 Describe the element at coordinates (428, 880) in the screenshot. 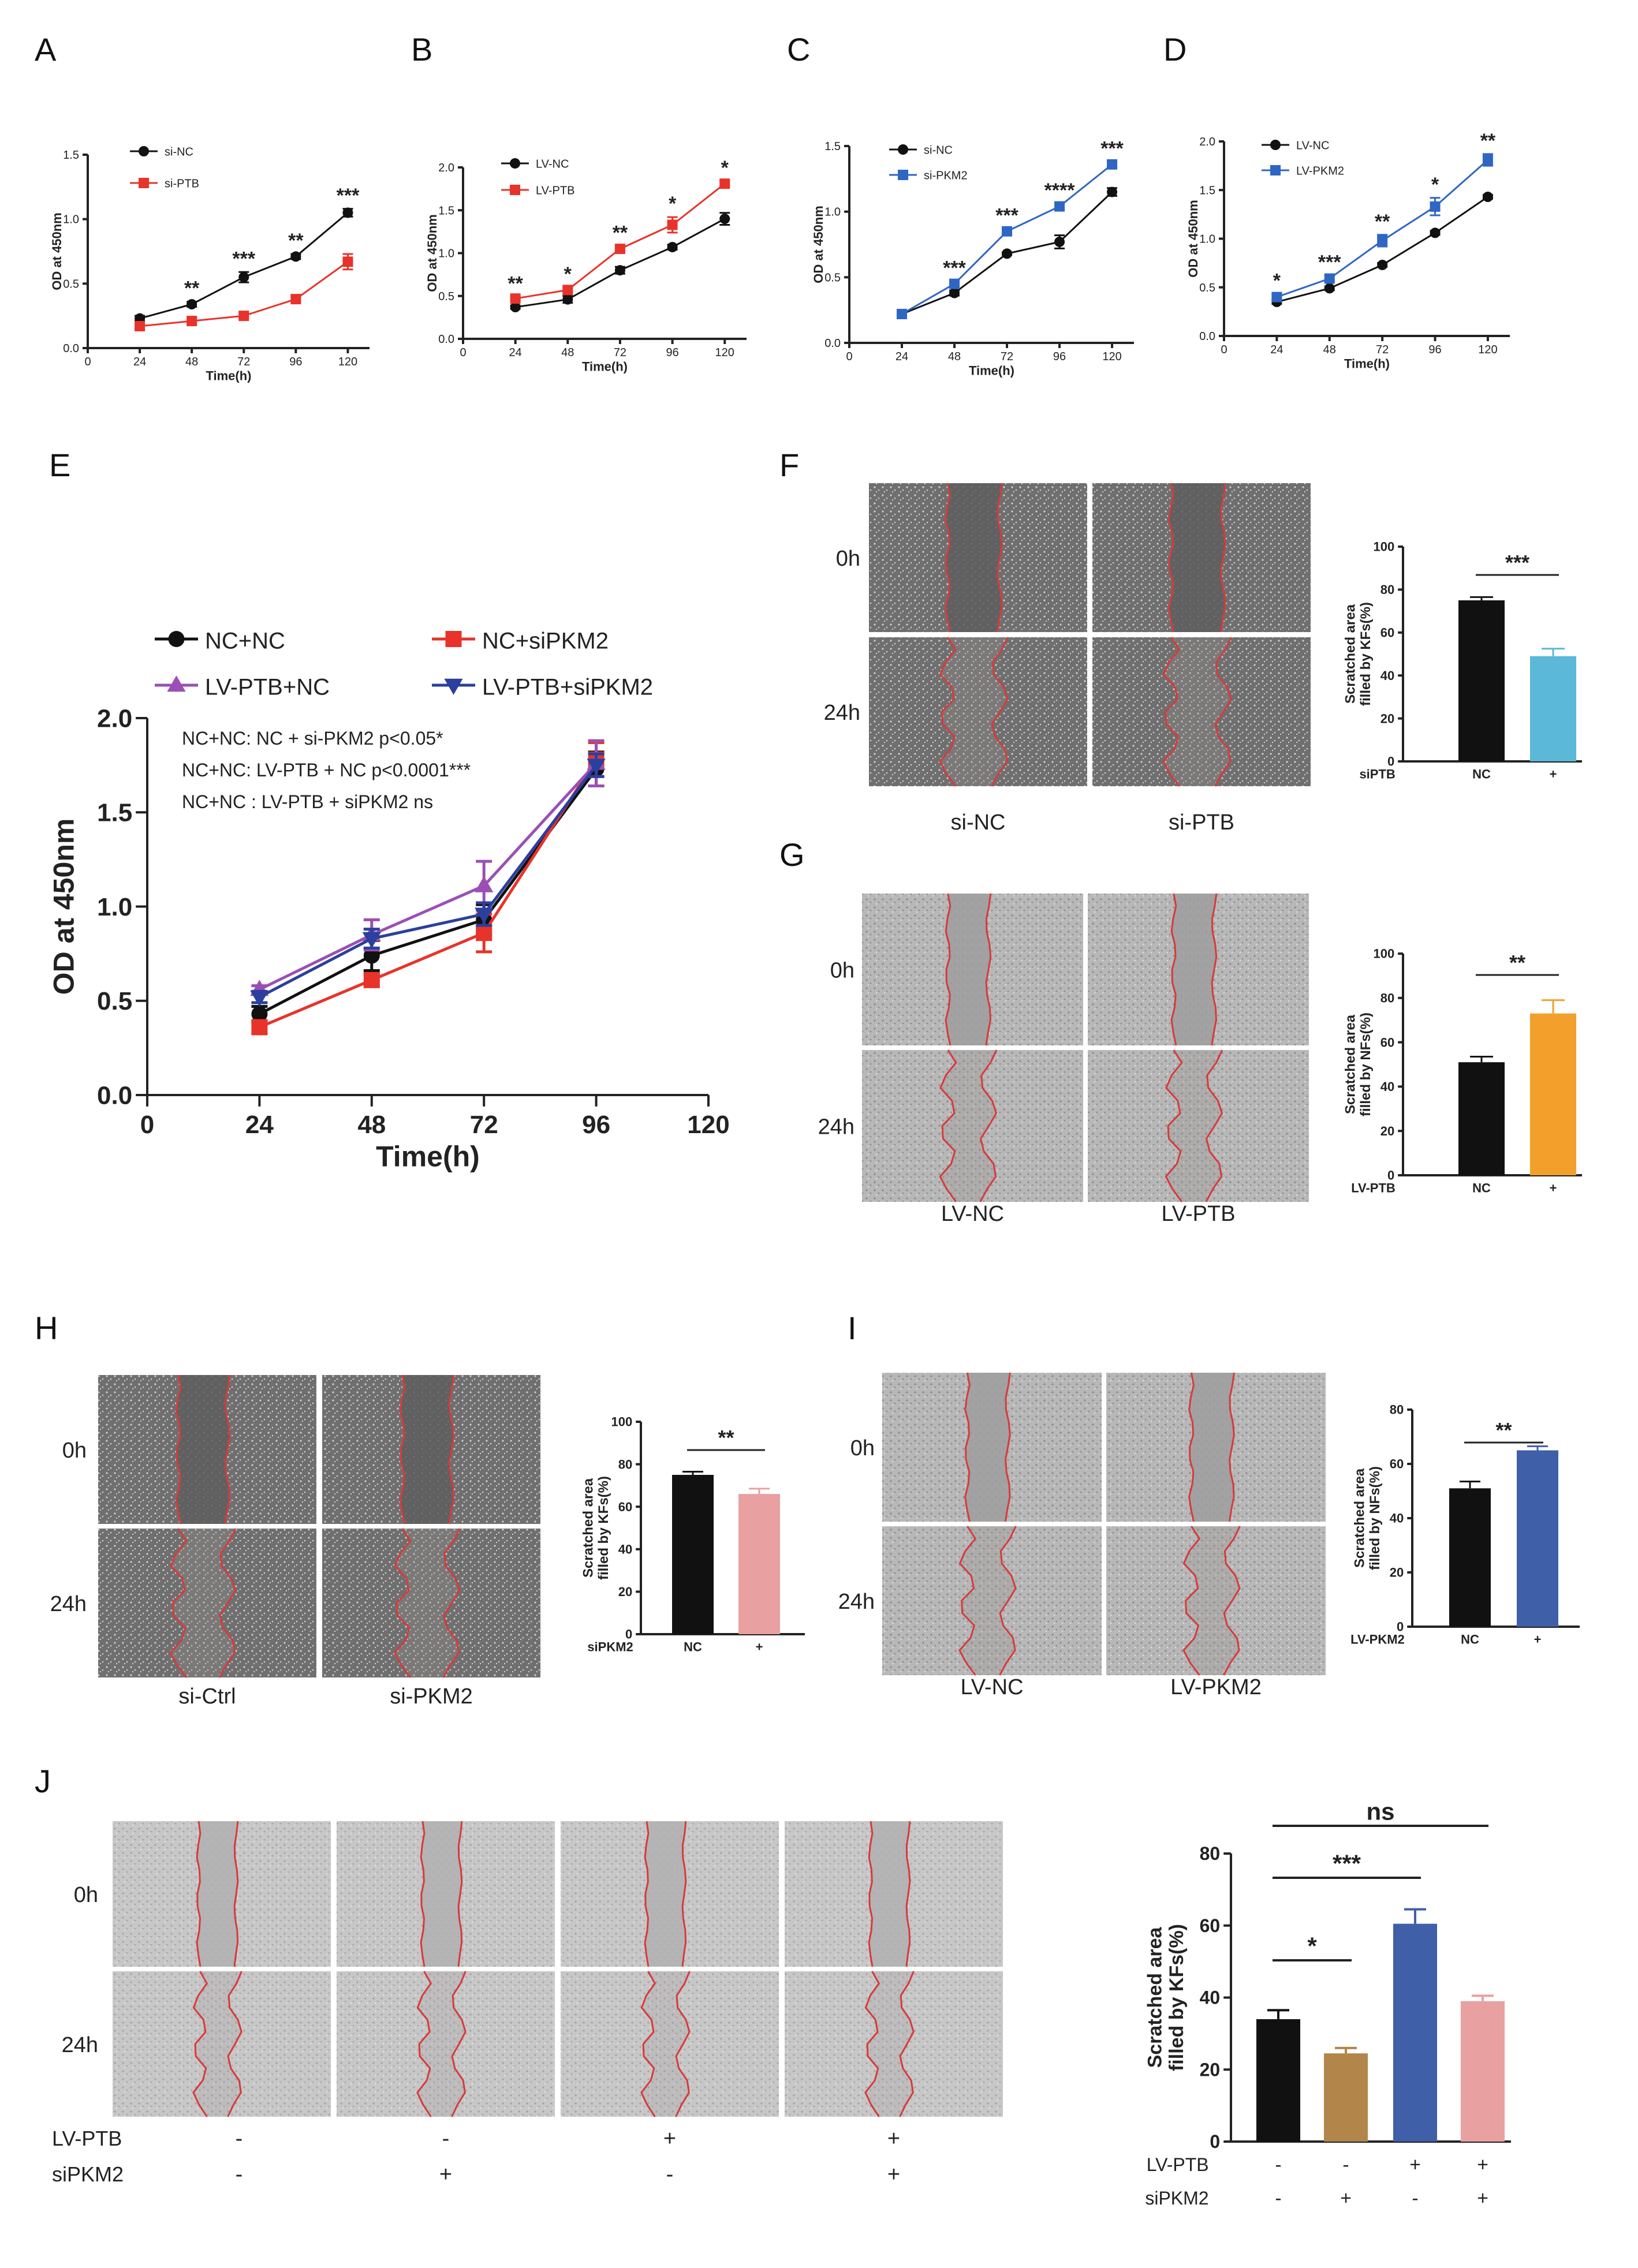

I see `series-lv-ptb-sipkm2` at that location.